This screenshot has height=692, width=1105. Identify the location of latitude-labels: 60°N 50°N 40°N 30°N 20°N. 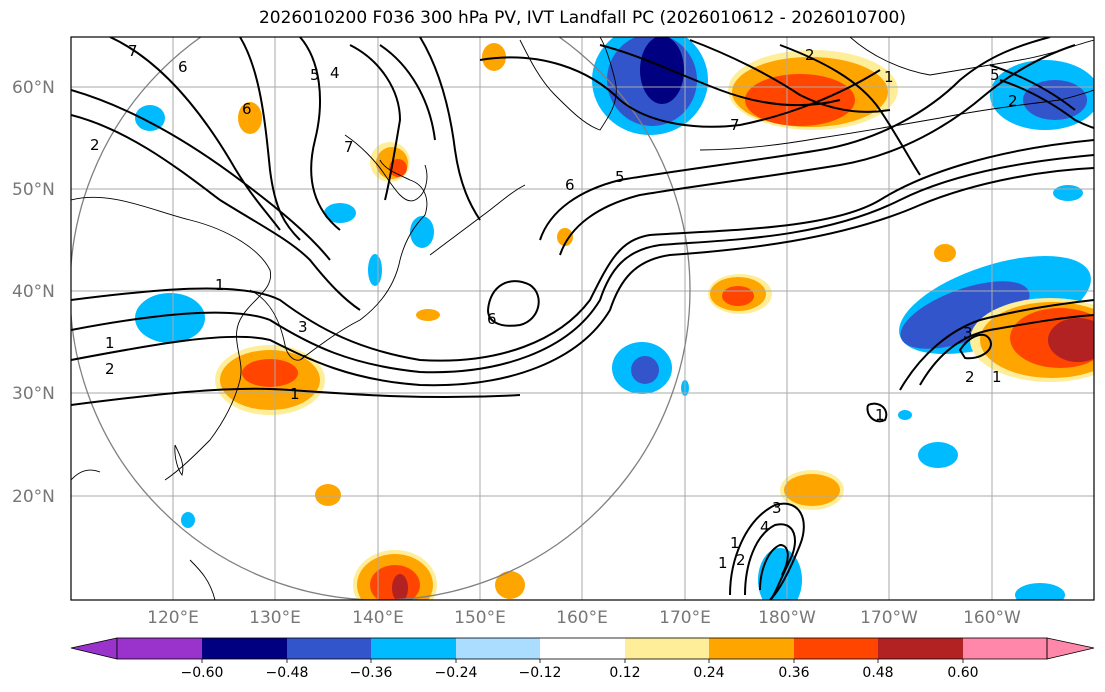
(33, 292).